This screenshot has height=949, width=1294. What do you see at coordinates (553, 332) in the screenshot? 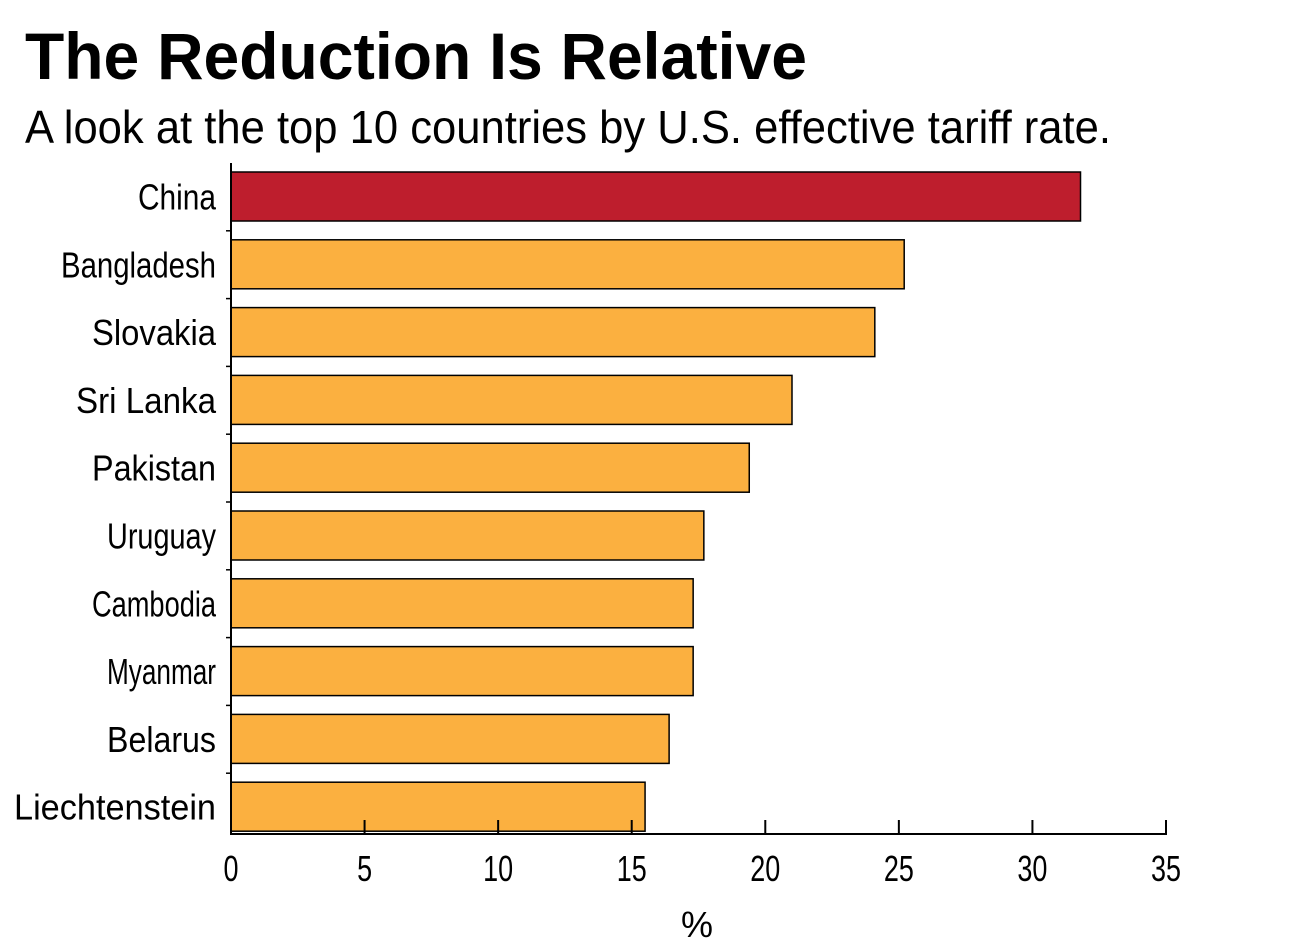
I see `bar-slovakia` at bounding box center [553, 332].